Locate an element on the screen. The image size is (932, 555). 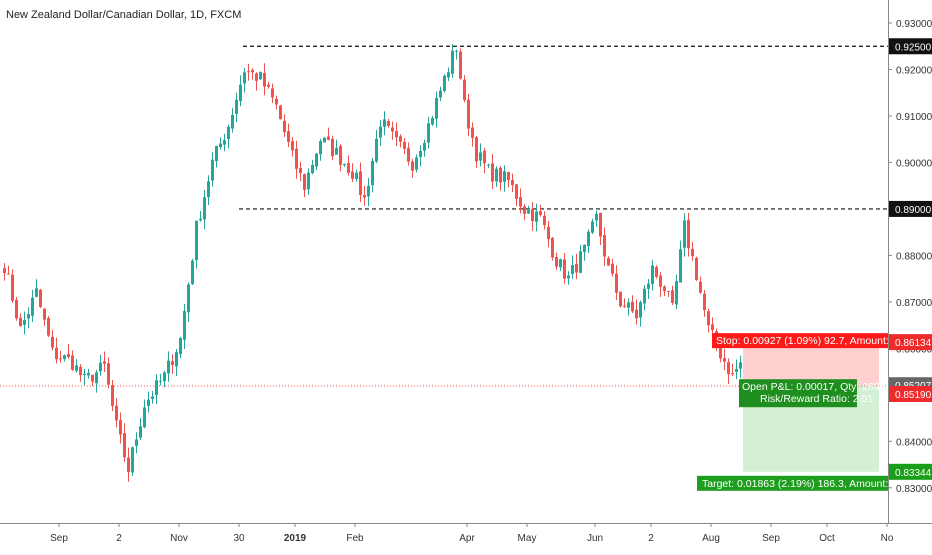
time-axis: Sep 2 Nov 30 2019 Feb Apr May Jun 2 Aug Sep Oct No is located at coordinates (472, 533).